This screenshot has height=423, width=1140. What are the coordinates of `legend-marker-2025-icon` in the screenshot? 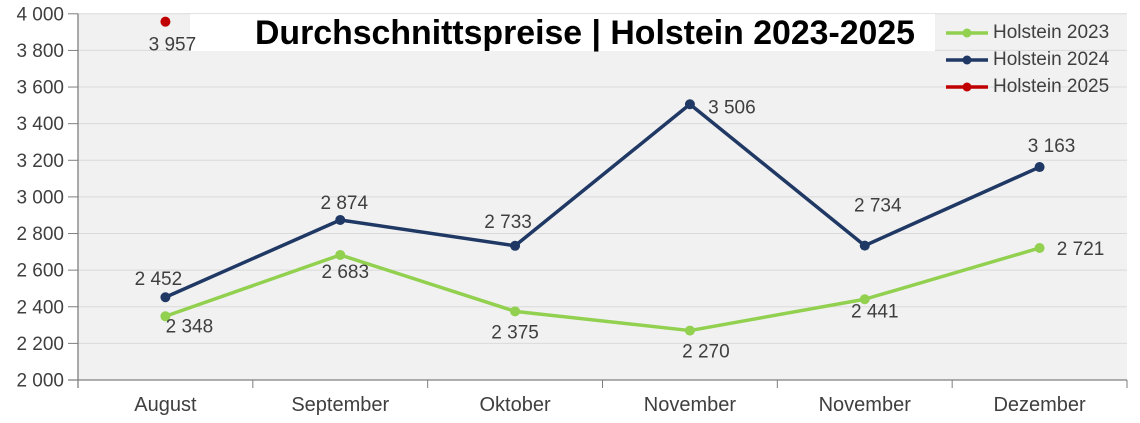 It's located at (967, 86).